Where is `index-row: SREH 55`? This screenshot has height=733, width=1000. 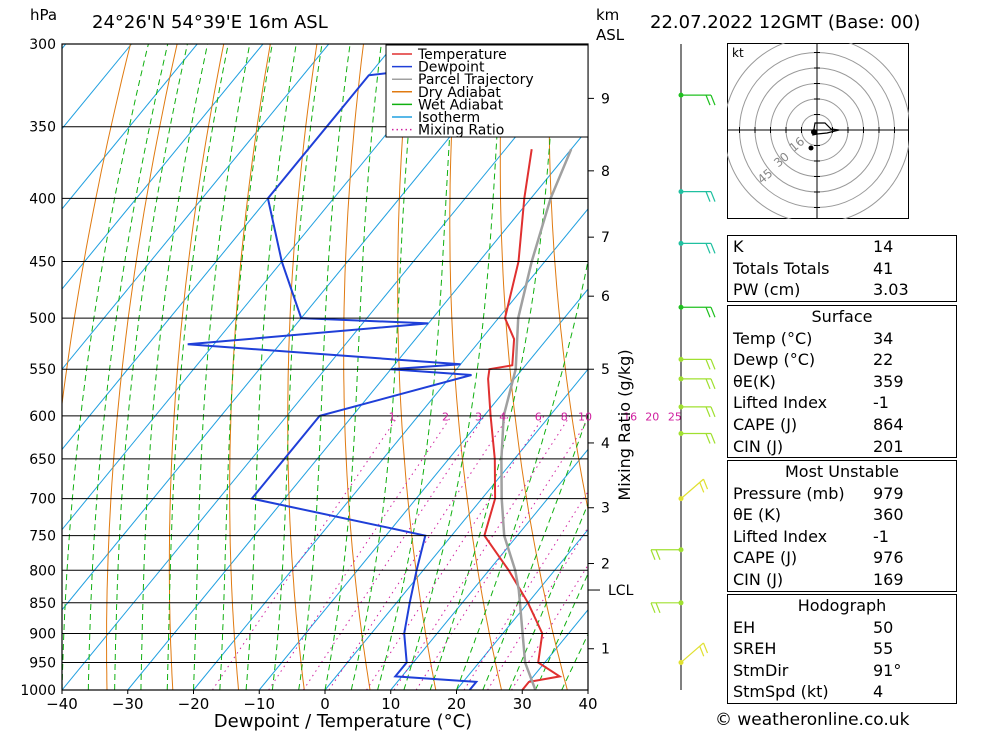 index-row: SREH 55 is located at coordinates (813, 649).